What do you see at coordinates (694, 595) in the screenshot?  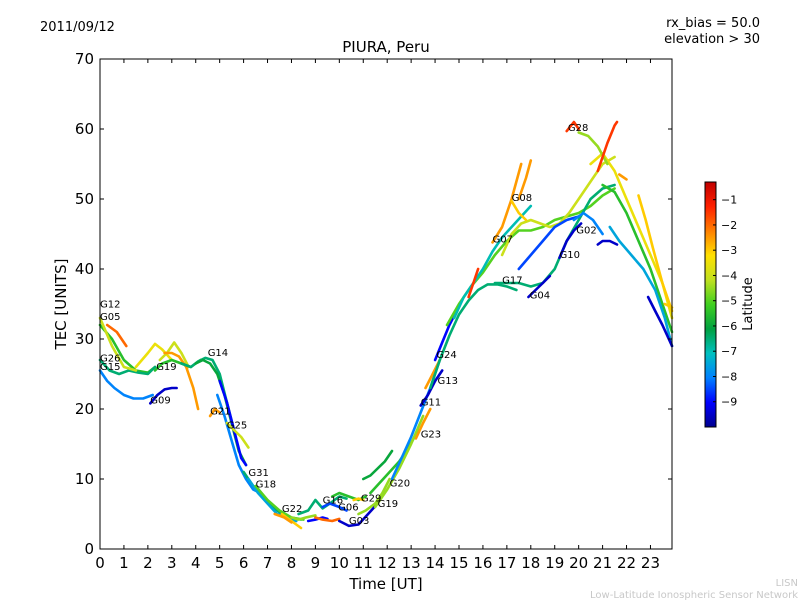 I see `footer-line-2: Low-Latitude Ionospheric Sensor Network` at bounding box center [694, 595].